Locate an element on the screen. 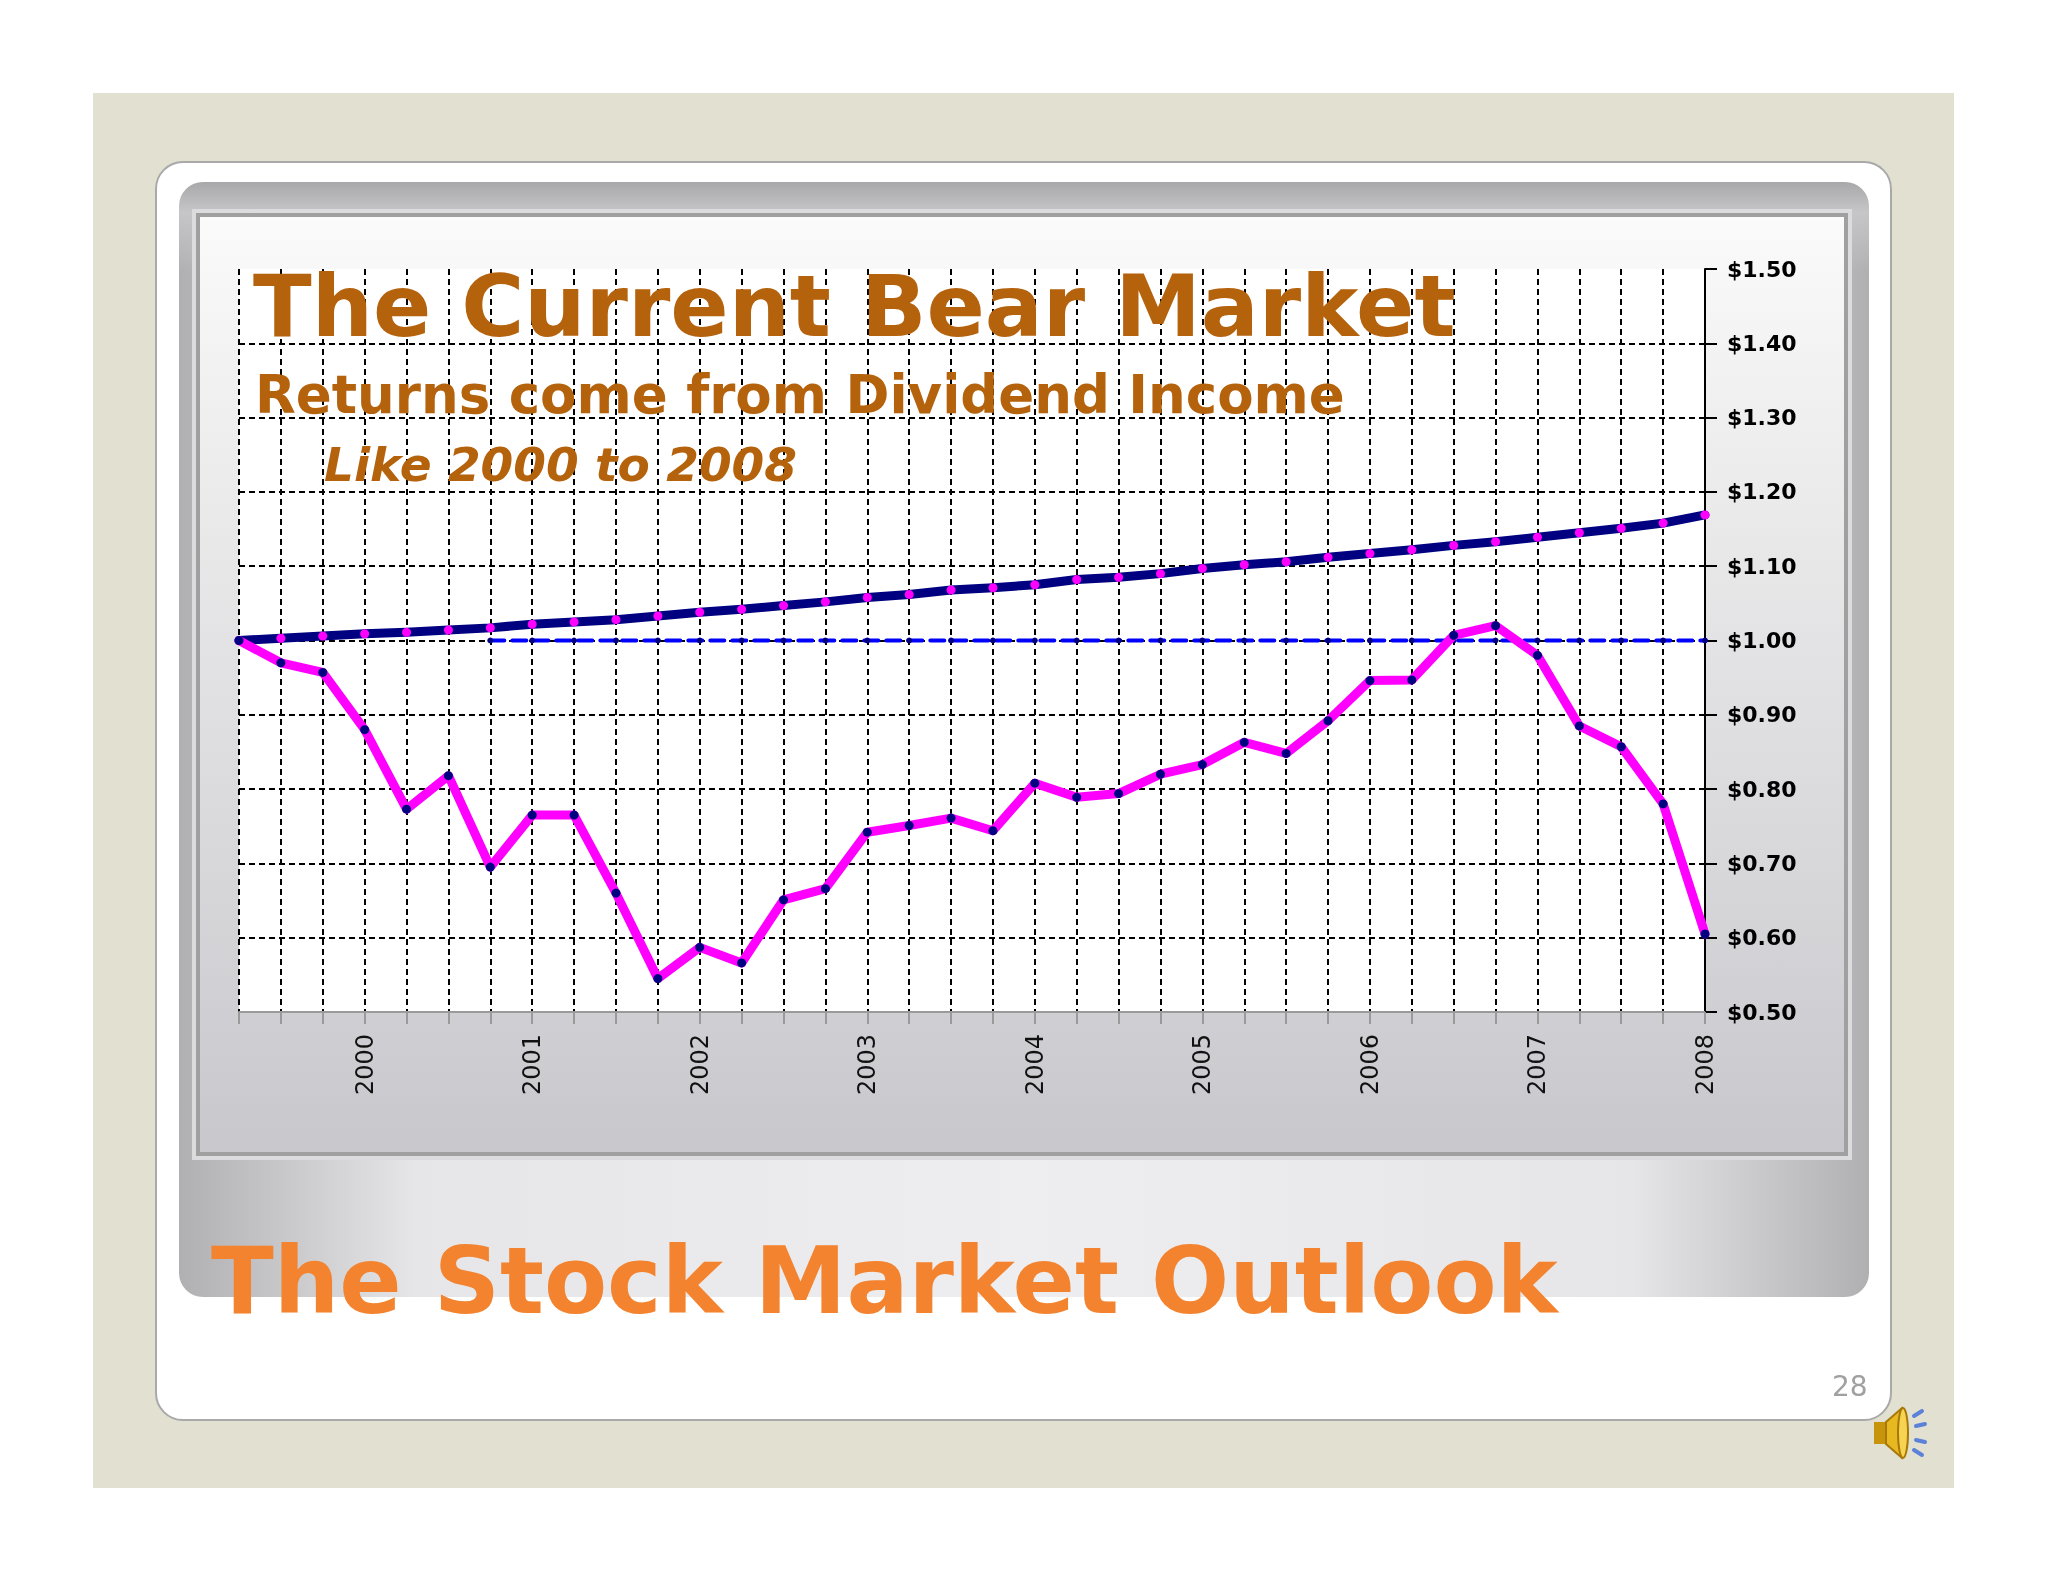  y-tick-label: $1.50 is located at coordinates (1762, 269).